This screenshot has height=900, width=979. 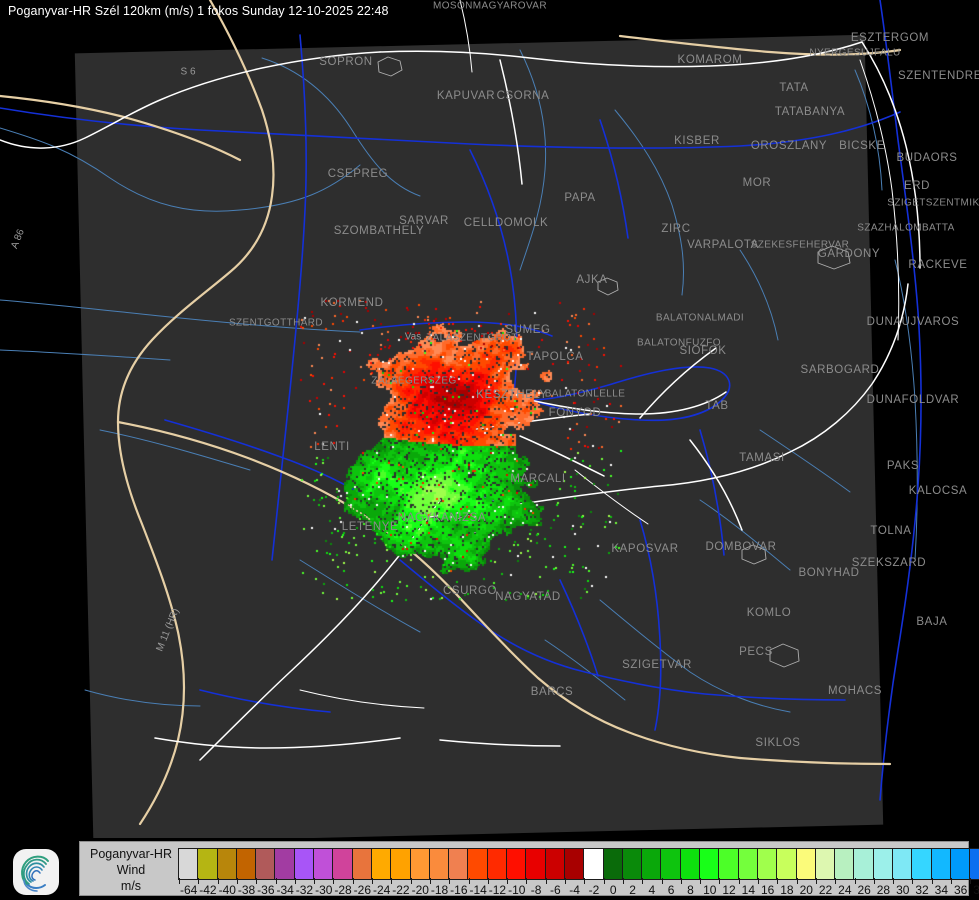 What do you see at coordinates (787, 890) in the screenshot?
I see `colorbar-tick-label: 18` at bounding box center [787, 890].